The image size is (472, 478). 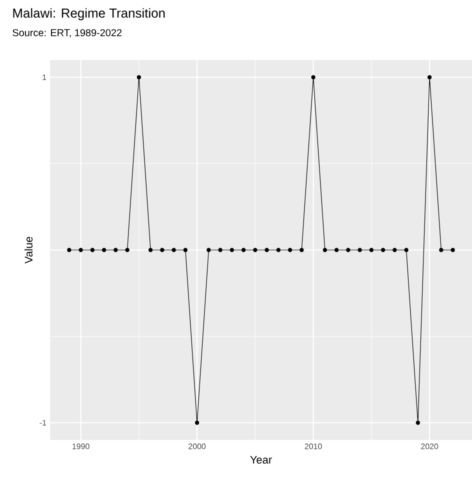 I want to click on chart-subtitle: Source: ERT, 1989-2022, so click(x=67, y=33).